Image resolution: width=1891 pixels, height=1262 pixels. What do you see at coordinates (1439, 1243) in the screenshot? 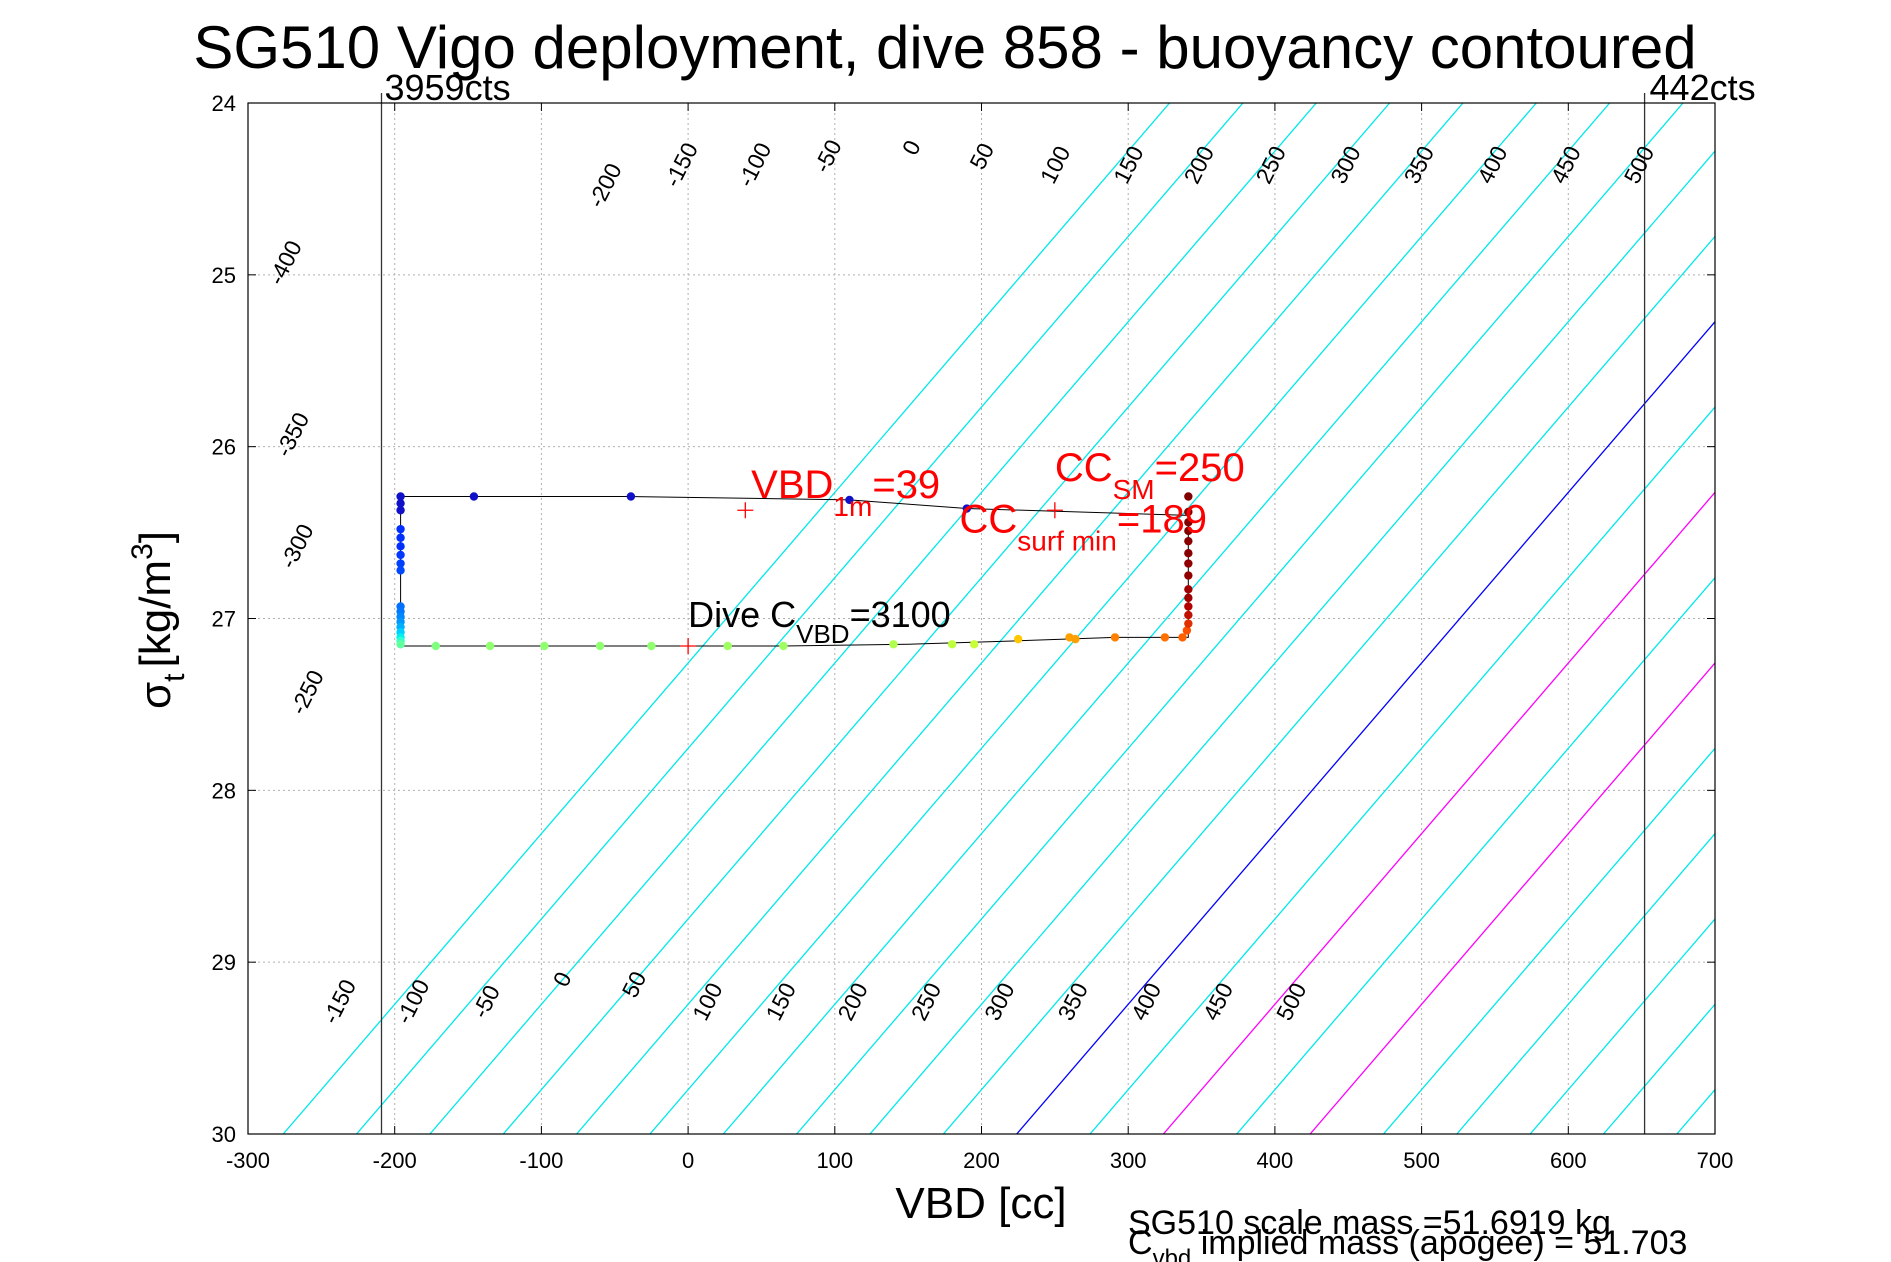
I see `footer-rest: implied mass (apogee) = 51.703` at bounding box center [1439, 1243].